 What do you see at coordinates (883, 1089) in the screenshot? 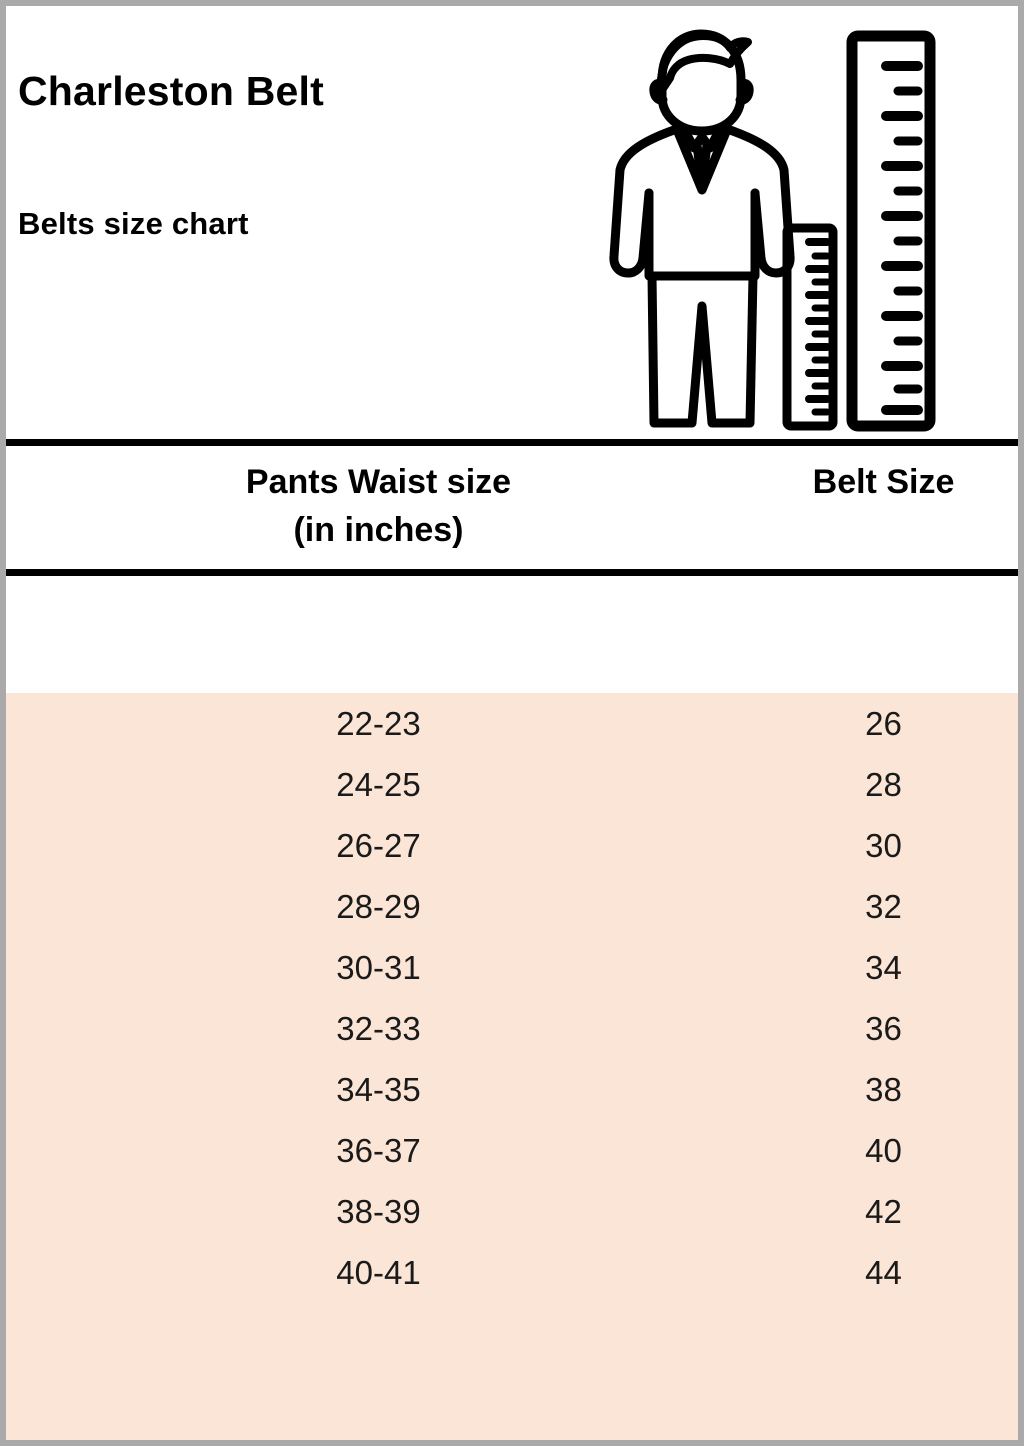
I see `cell-belt-size: 38` at bounding box center [883, 1089].